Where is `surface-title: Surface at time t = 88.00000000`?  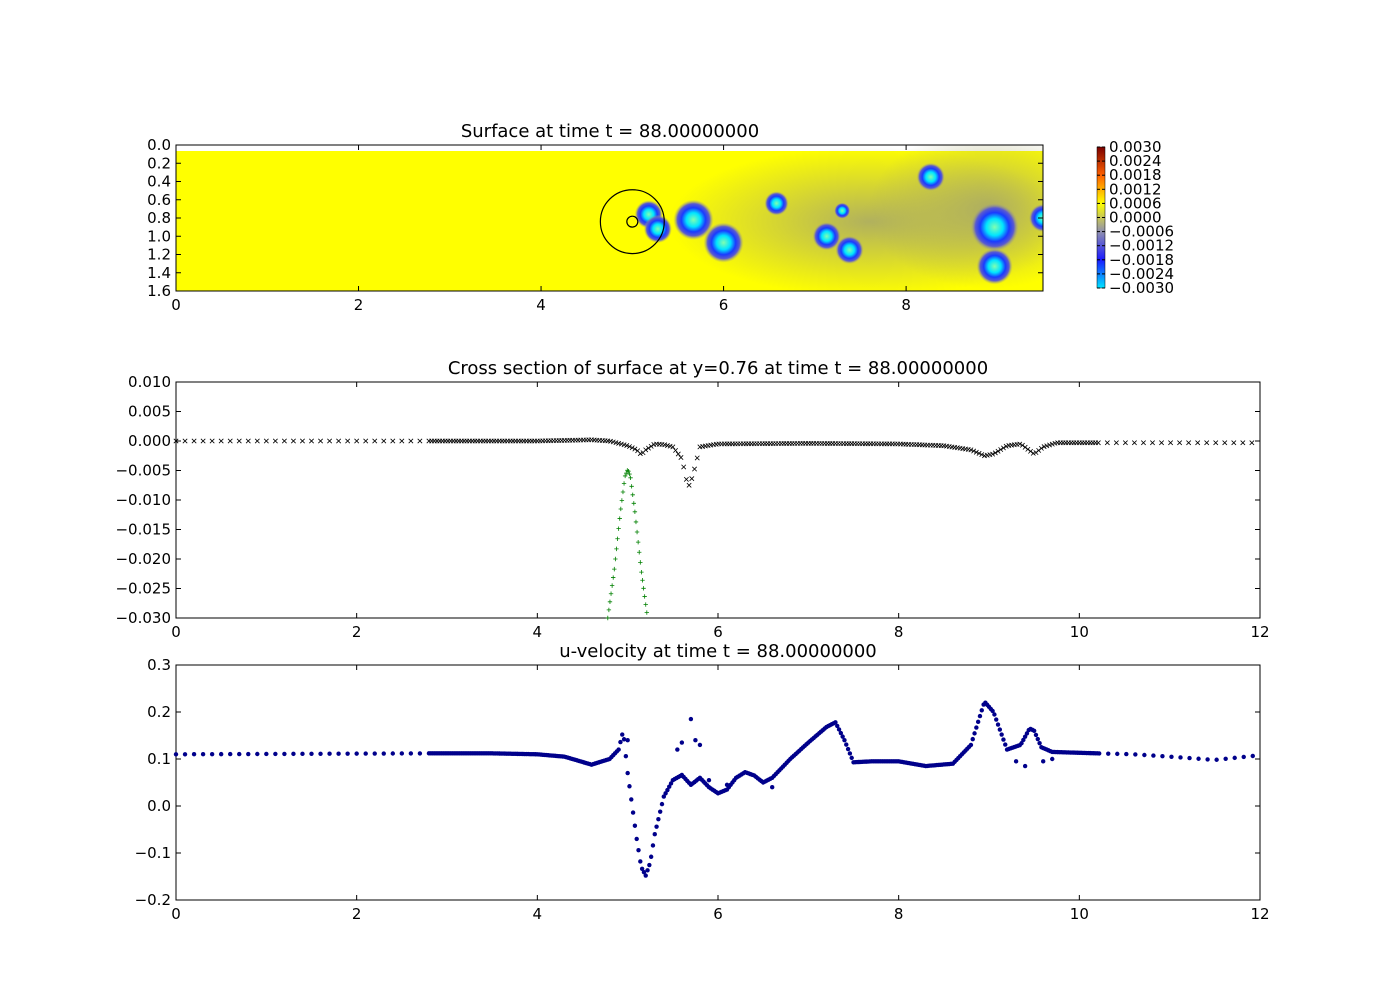 surface-title: Surface at time t = 88.00000000 is located at coordinates (610, 131).